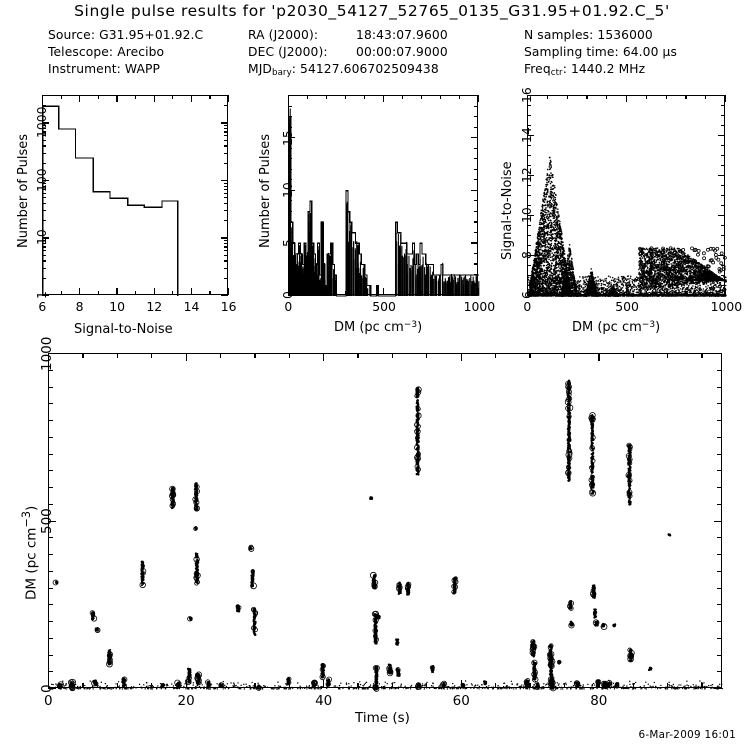  What do you see at coordinates (616, 327) in the screenshot?
I see `snr-vs-dm-xlabel: DM (pc cm−3)` at bounding box center [616, 327].